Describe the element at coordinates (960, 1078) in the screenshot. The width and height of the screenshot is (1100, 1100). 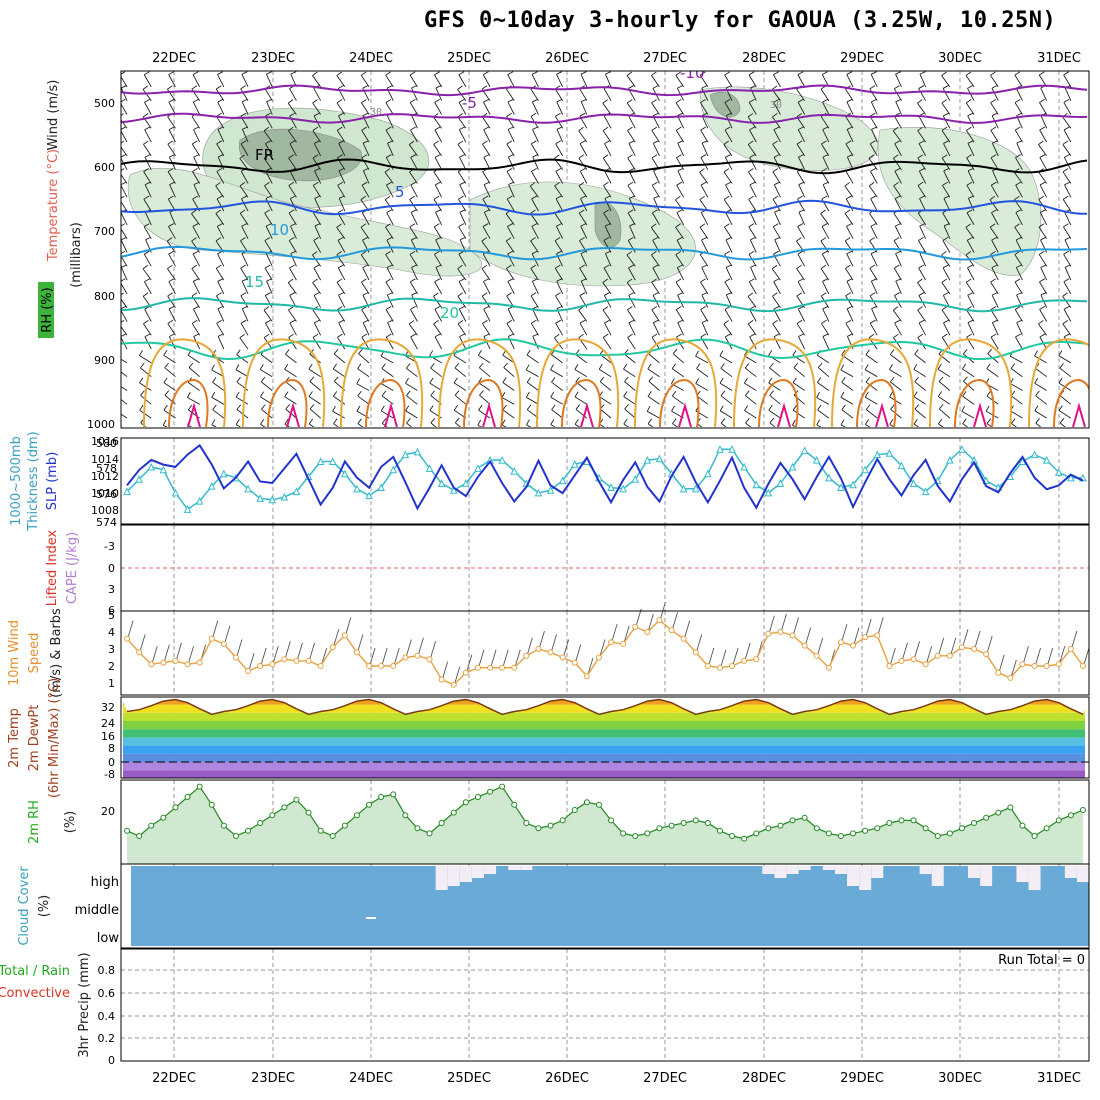
I see `date-label-bottom: 30DEC` at that location.